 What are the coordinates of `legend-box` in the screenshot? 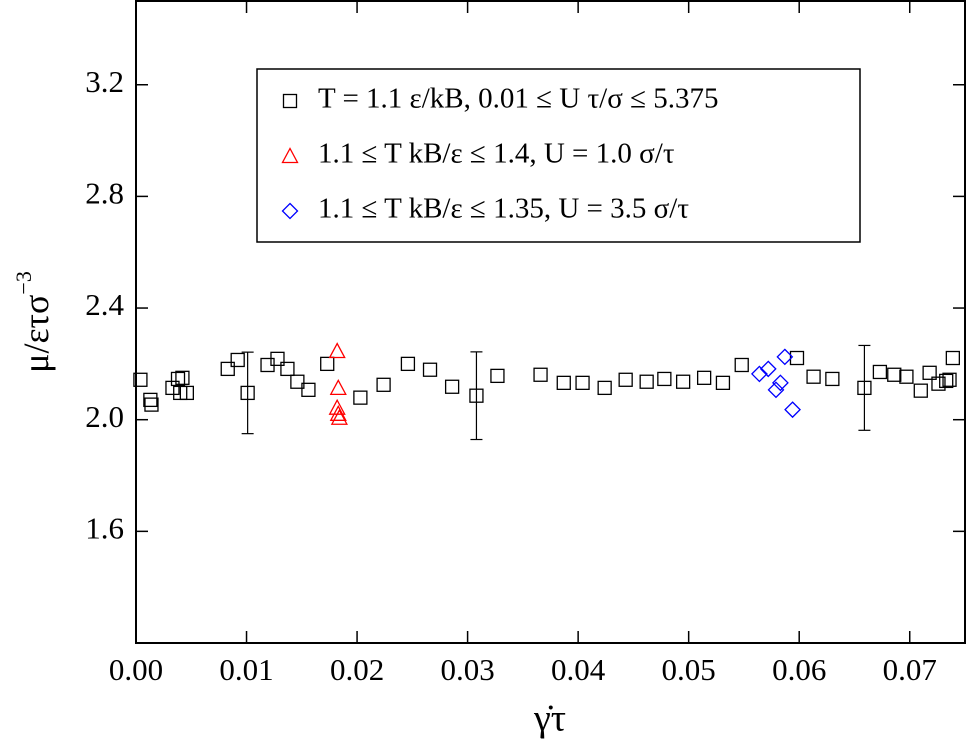 It's located at (558, 155).